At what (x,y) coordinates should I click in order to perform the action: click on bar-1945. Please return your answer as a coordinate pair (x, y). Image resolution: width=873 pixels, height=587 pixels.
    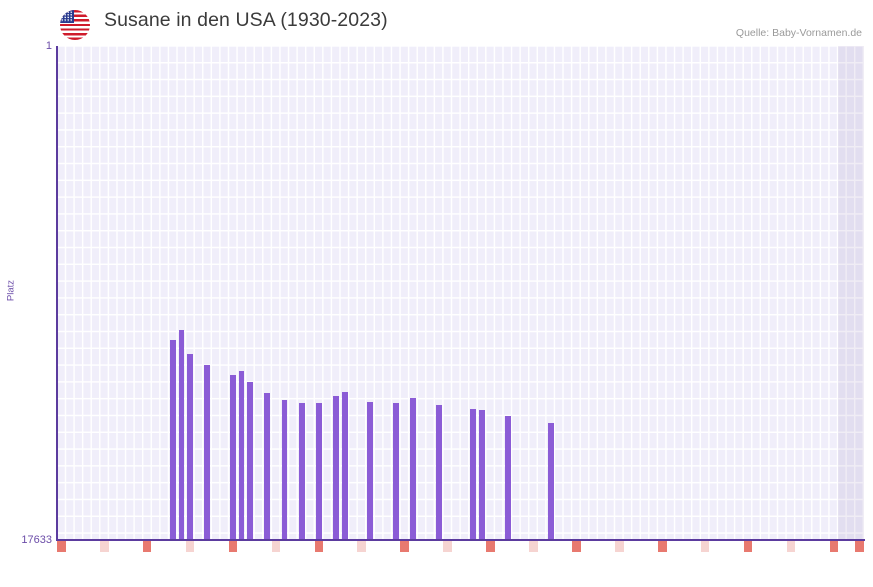
    Looking at the image, I should click on (190, 447).